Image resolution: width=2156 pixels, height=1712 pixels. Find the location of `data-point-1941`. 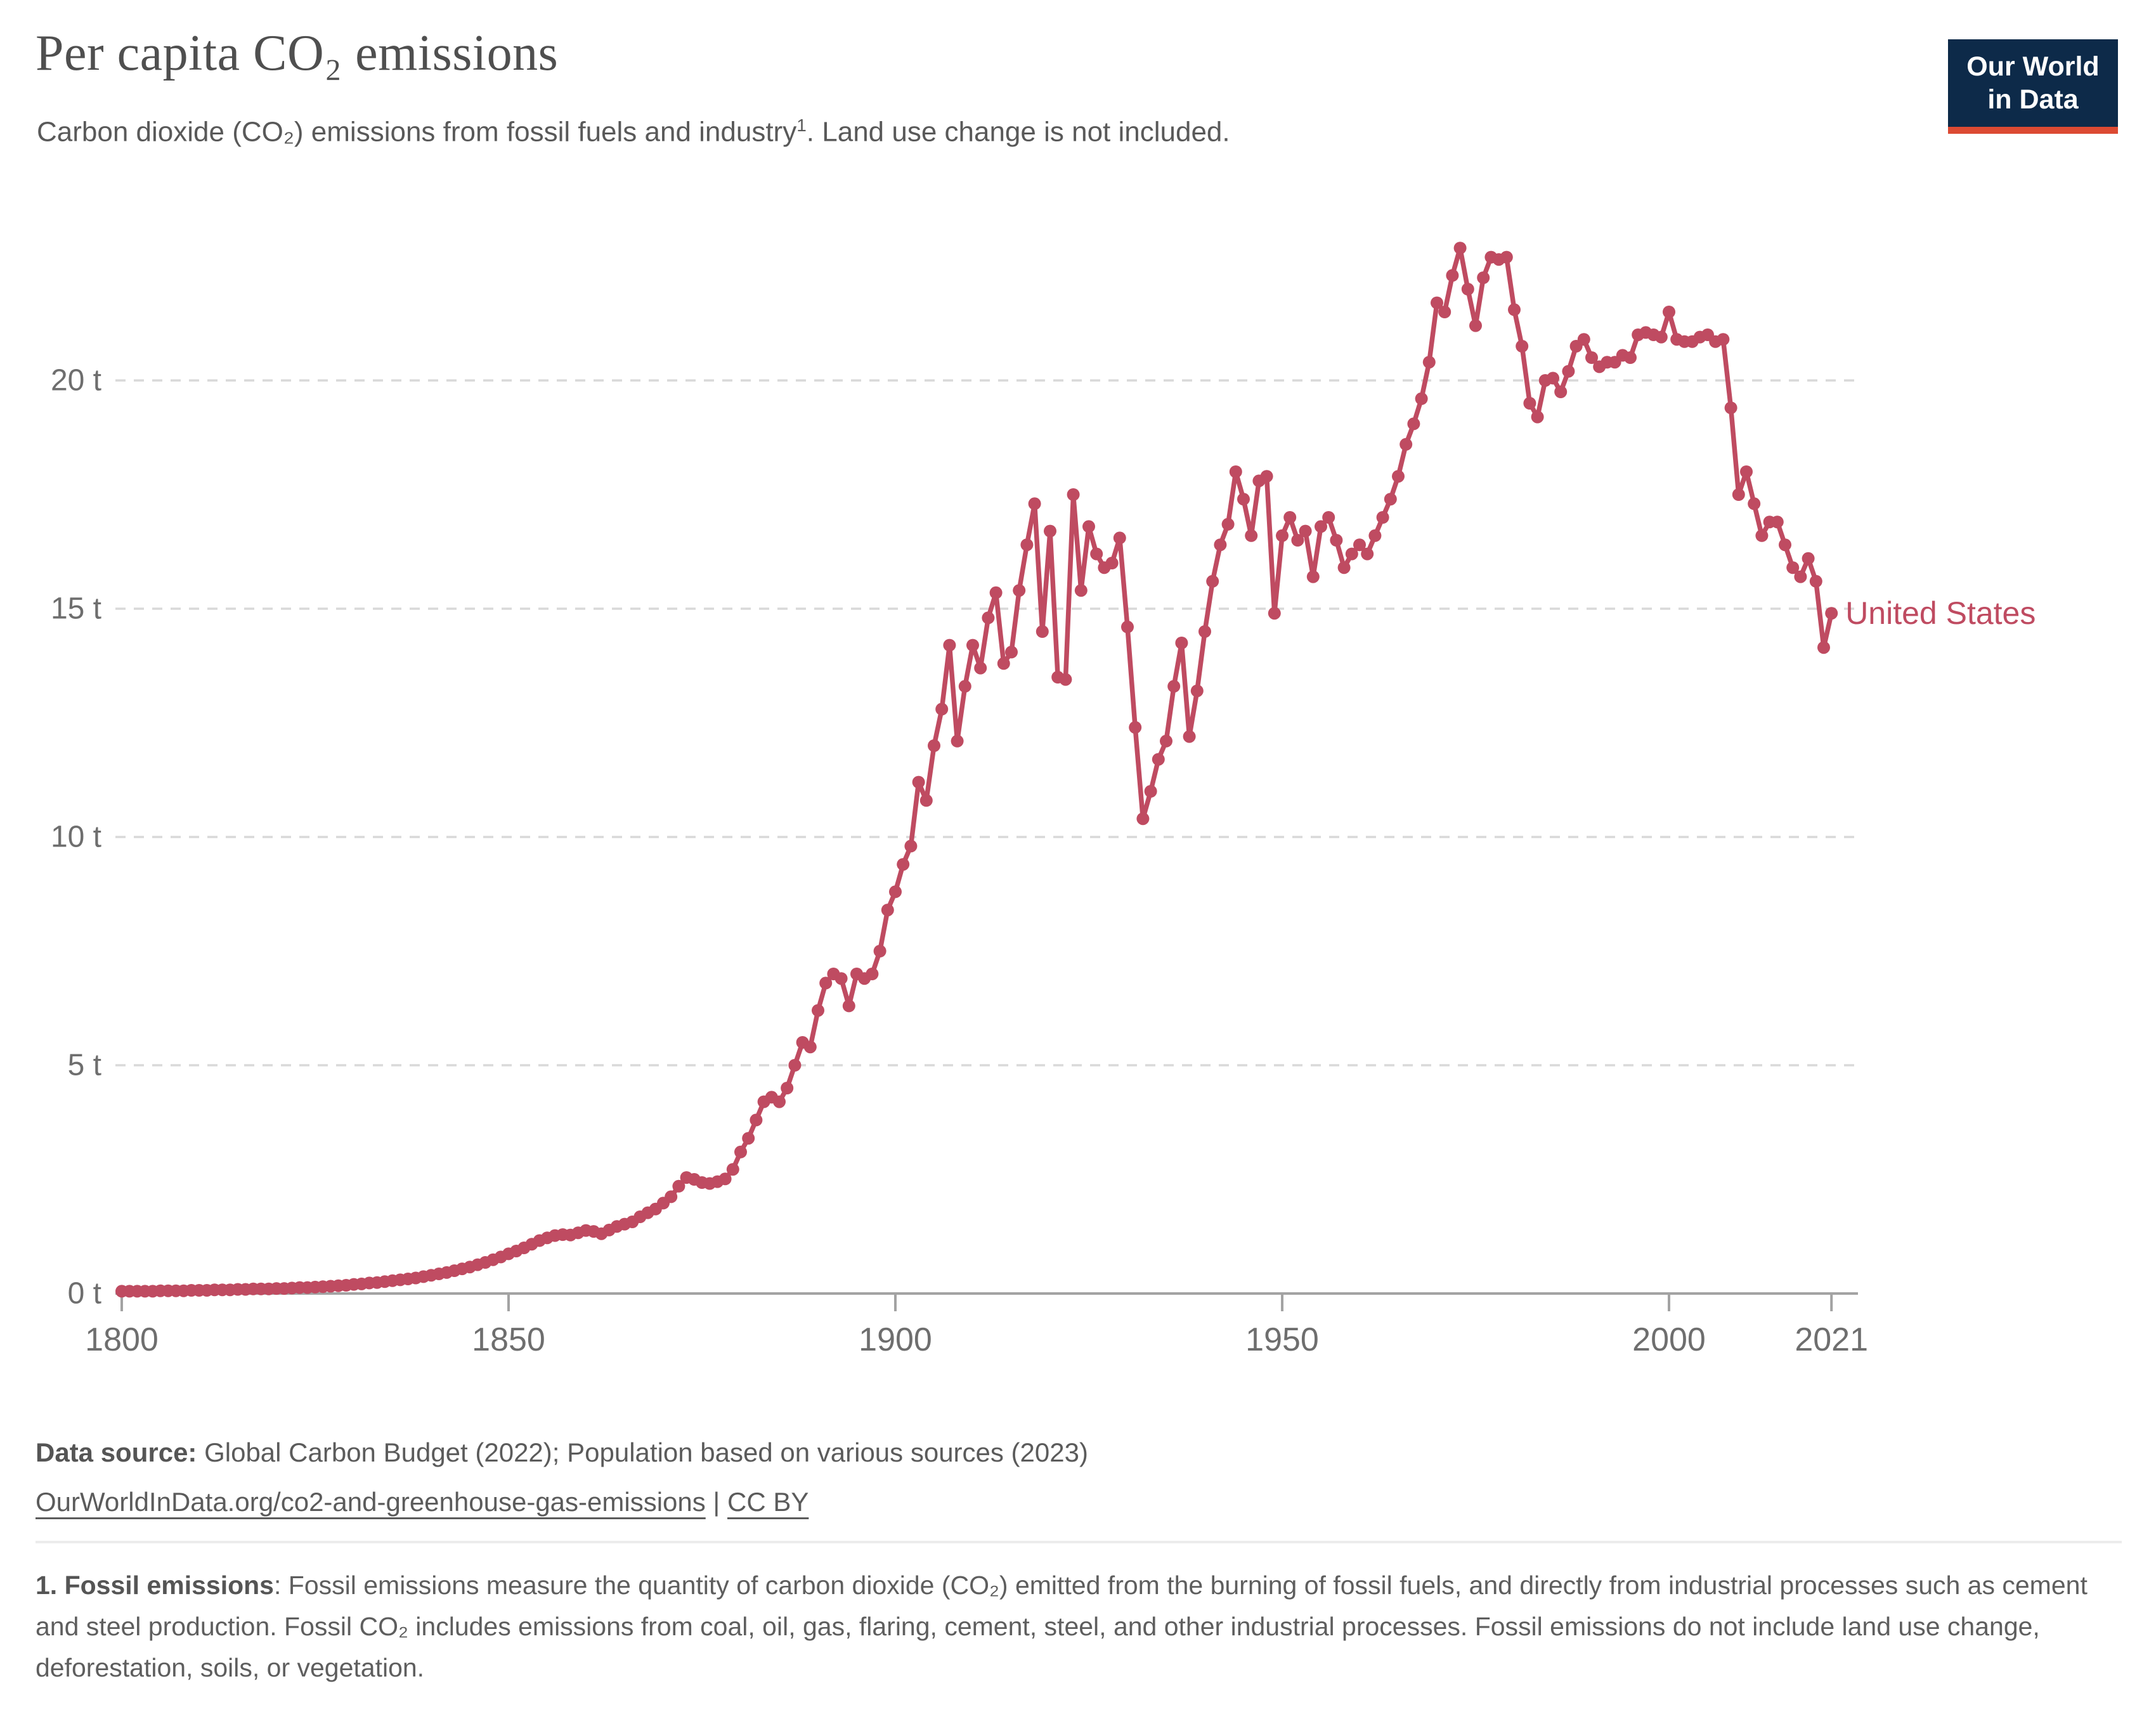

data-point-1941 is located at coordinates (1212, 581).